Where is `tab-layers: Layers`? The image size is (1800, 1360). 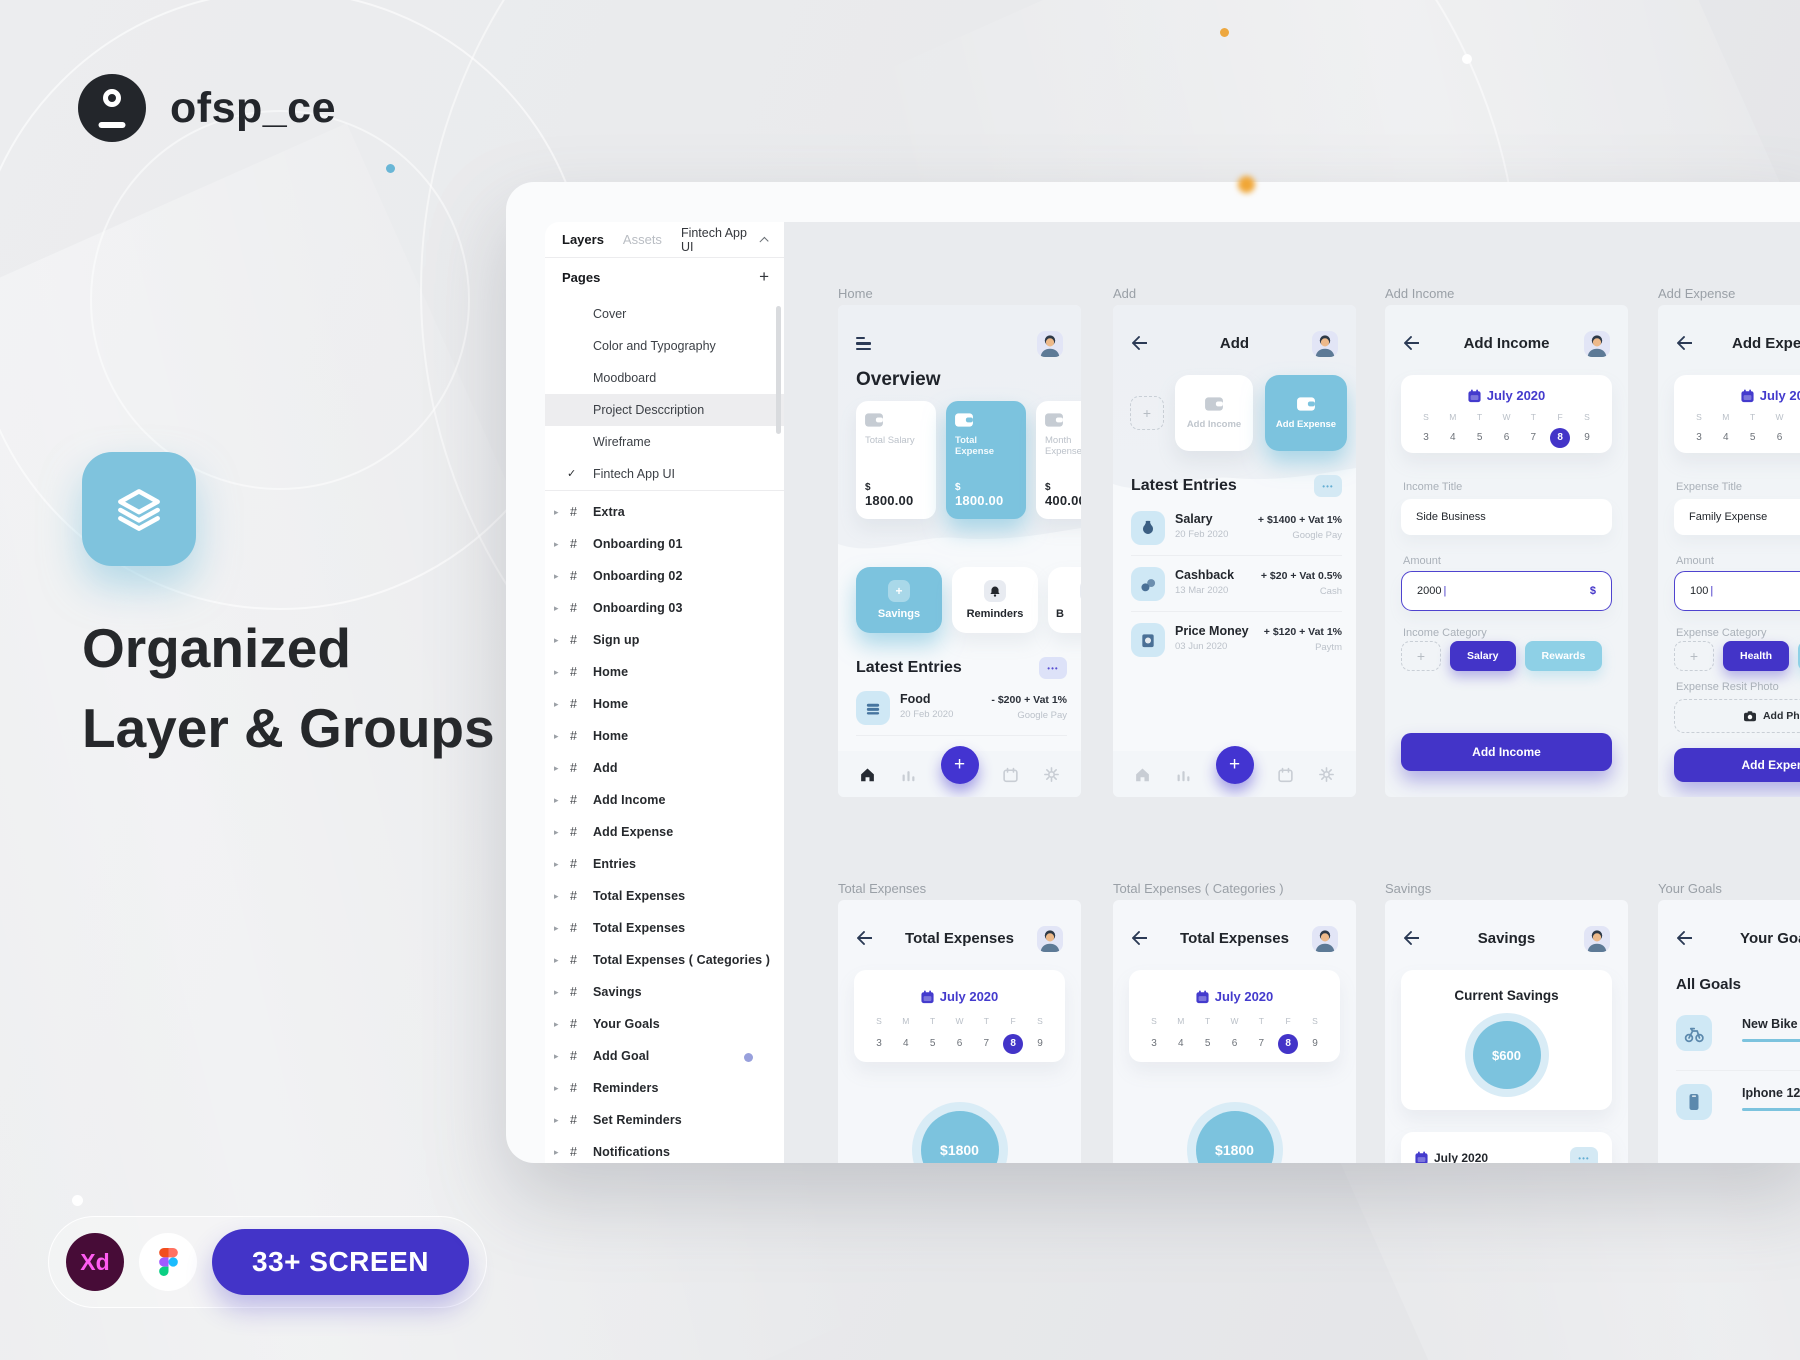
tab-layers: Layers is located at coordinates (583, 239).